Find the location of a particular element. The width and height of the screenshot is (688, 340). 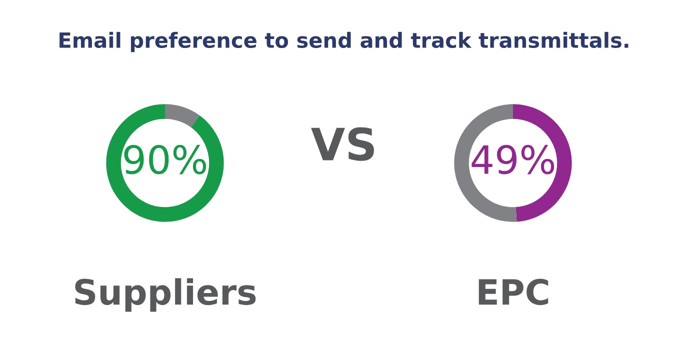

text: Email preference to send and track transmittals. is located at coordinates (344, 42).